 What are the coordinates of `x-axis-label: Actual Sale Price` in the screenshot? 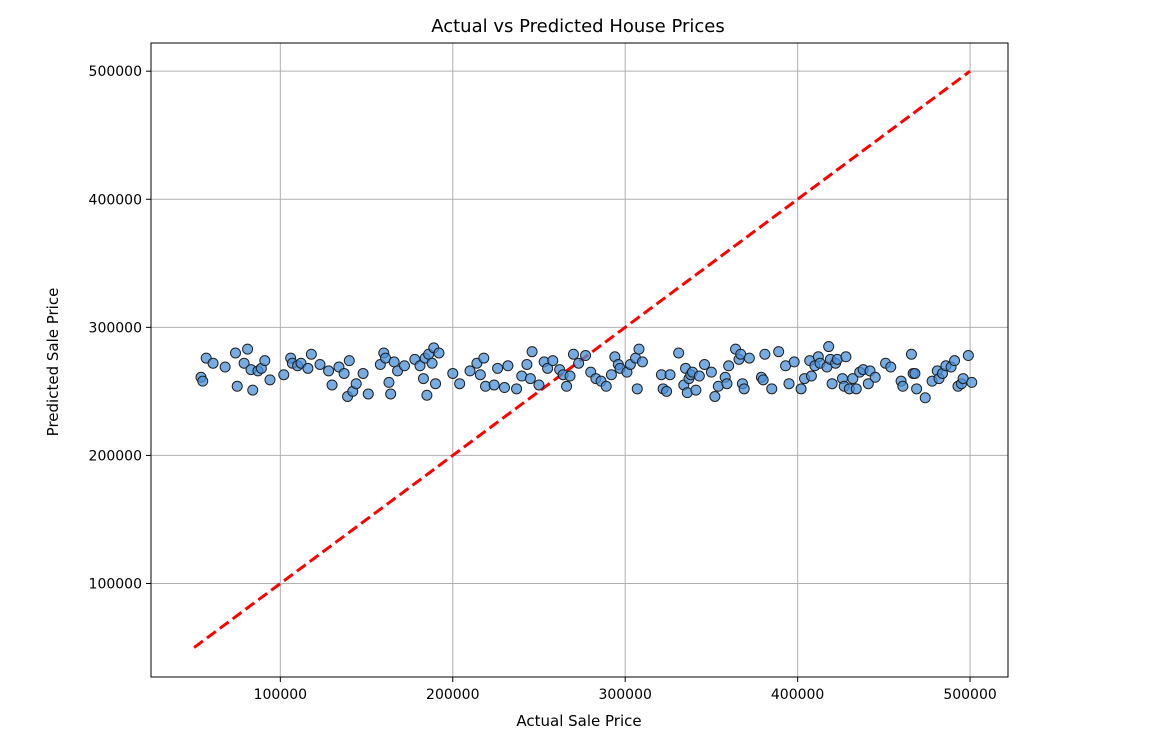 It's located at (578, 721).